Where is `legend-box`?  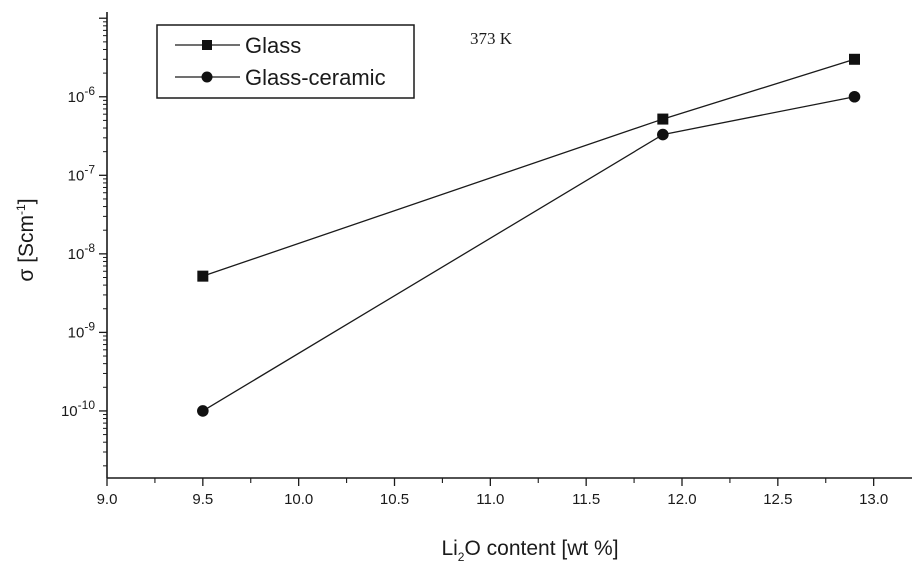 legend-box is located at coordinates (285, 61).